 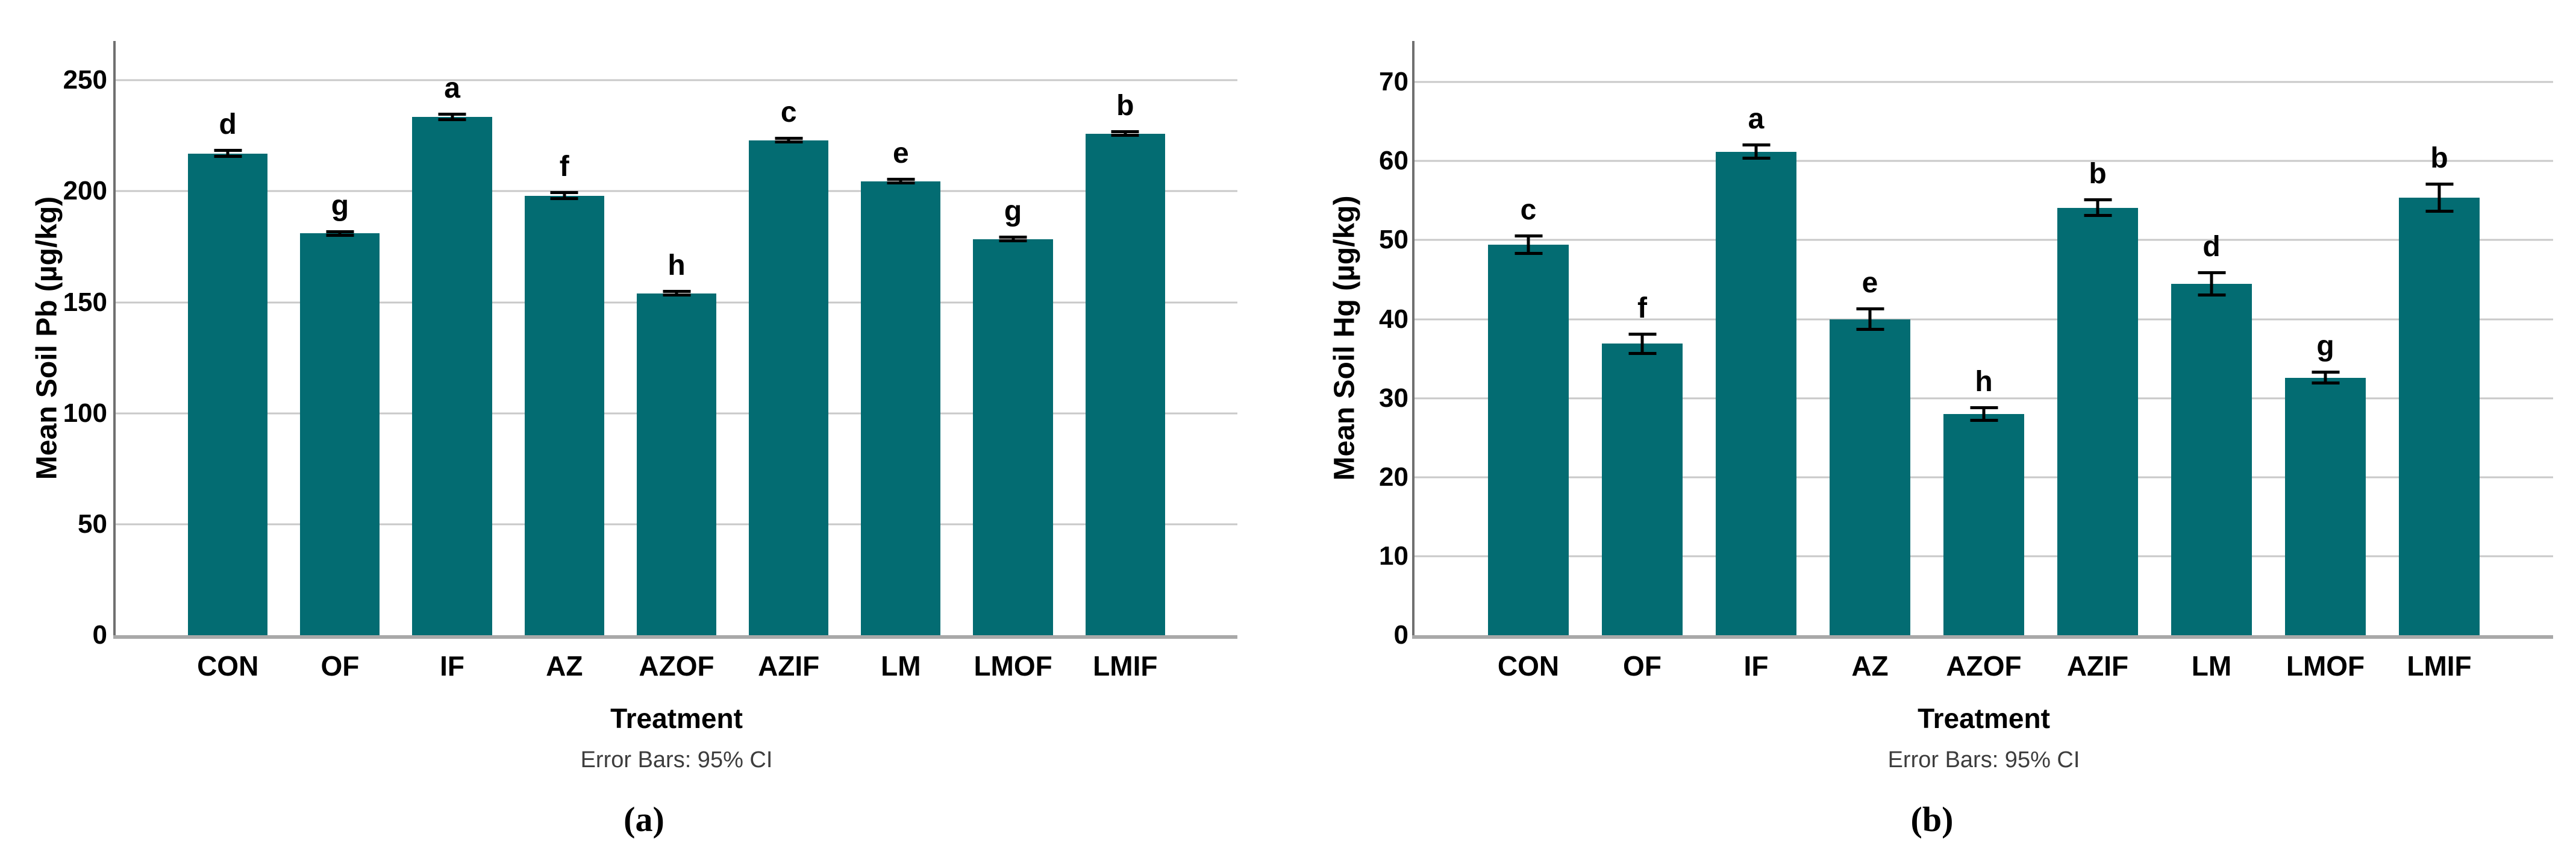 I want to click on y-tick-label: 60, so click(x=1394, y=161).